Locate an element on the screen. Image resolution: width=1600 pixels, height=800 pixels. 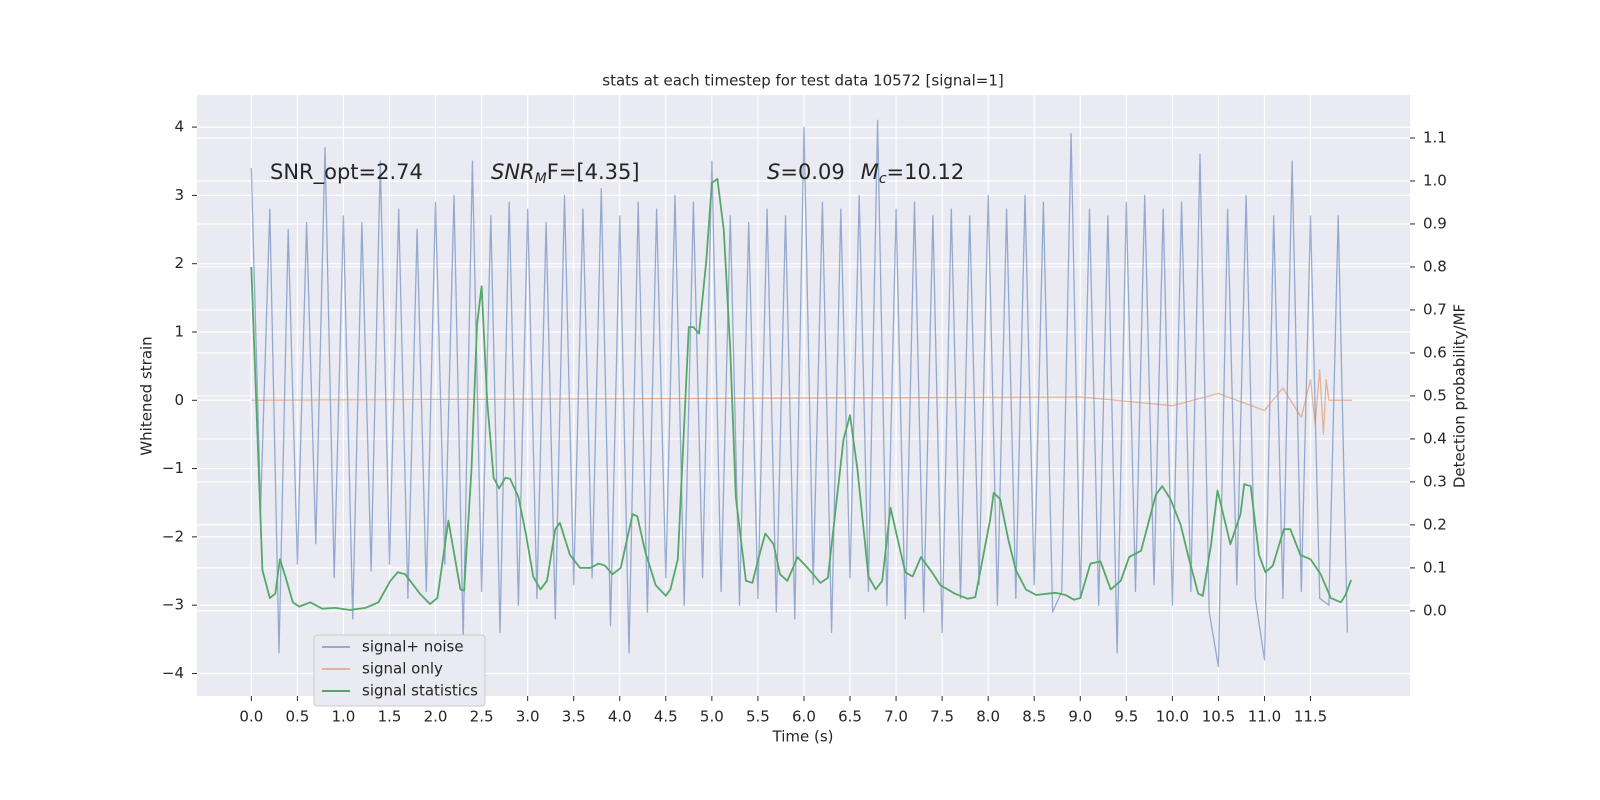
annotation-part: SNR_opt=2.74 is located at coordinates (346, 172).